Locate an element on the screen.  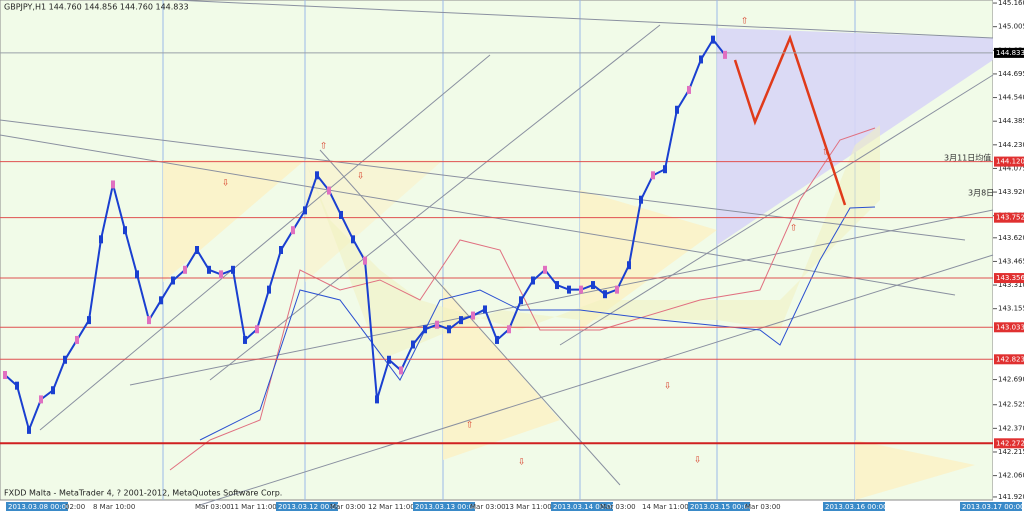
price-label: 144.075 is located at coordinates (1011, 168).